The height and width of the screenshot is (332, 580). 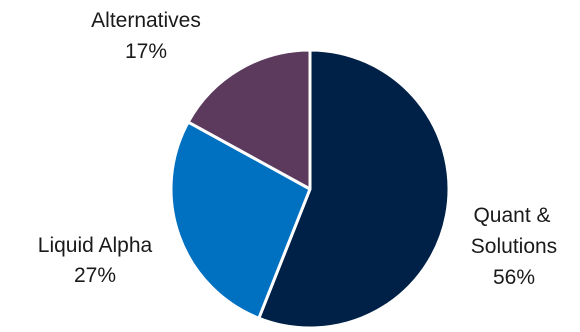 What do you see at coordinates (249, 119) in the screenshot?
I see `pie-slice-alternatives` at bounding box center [249, 119].